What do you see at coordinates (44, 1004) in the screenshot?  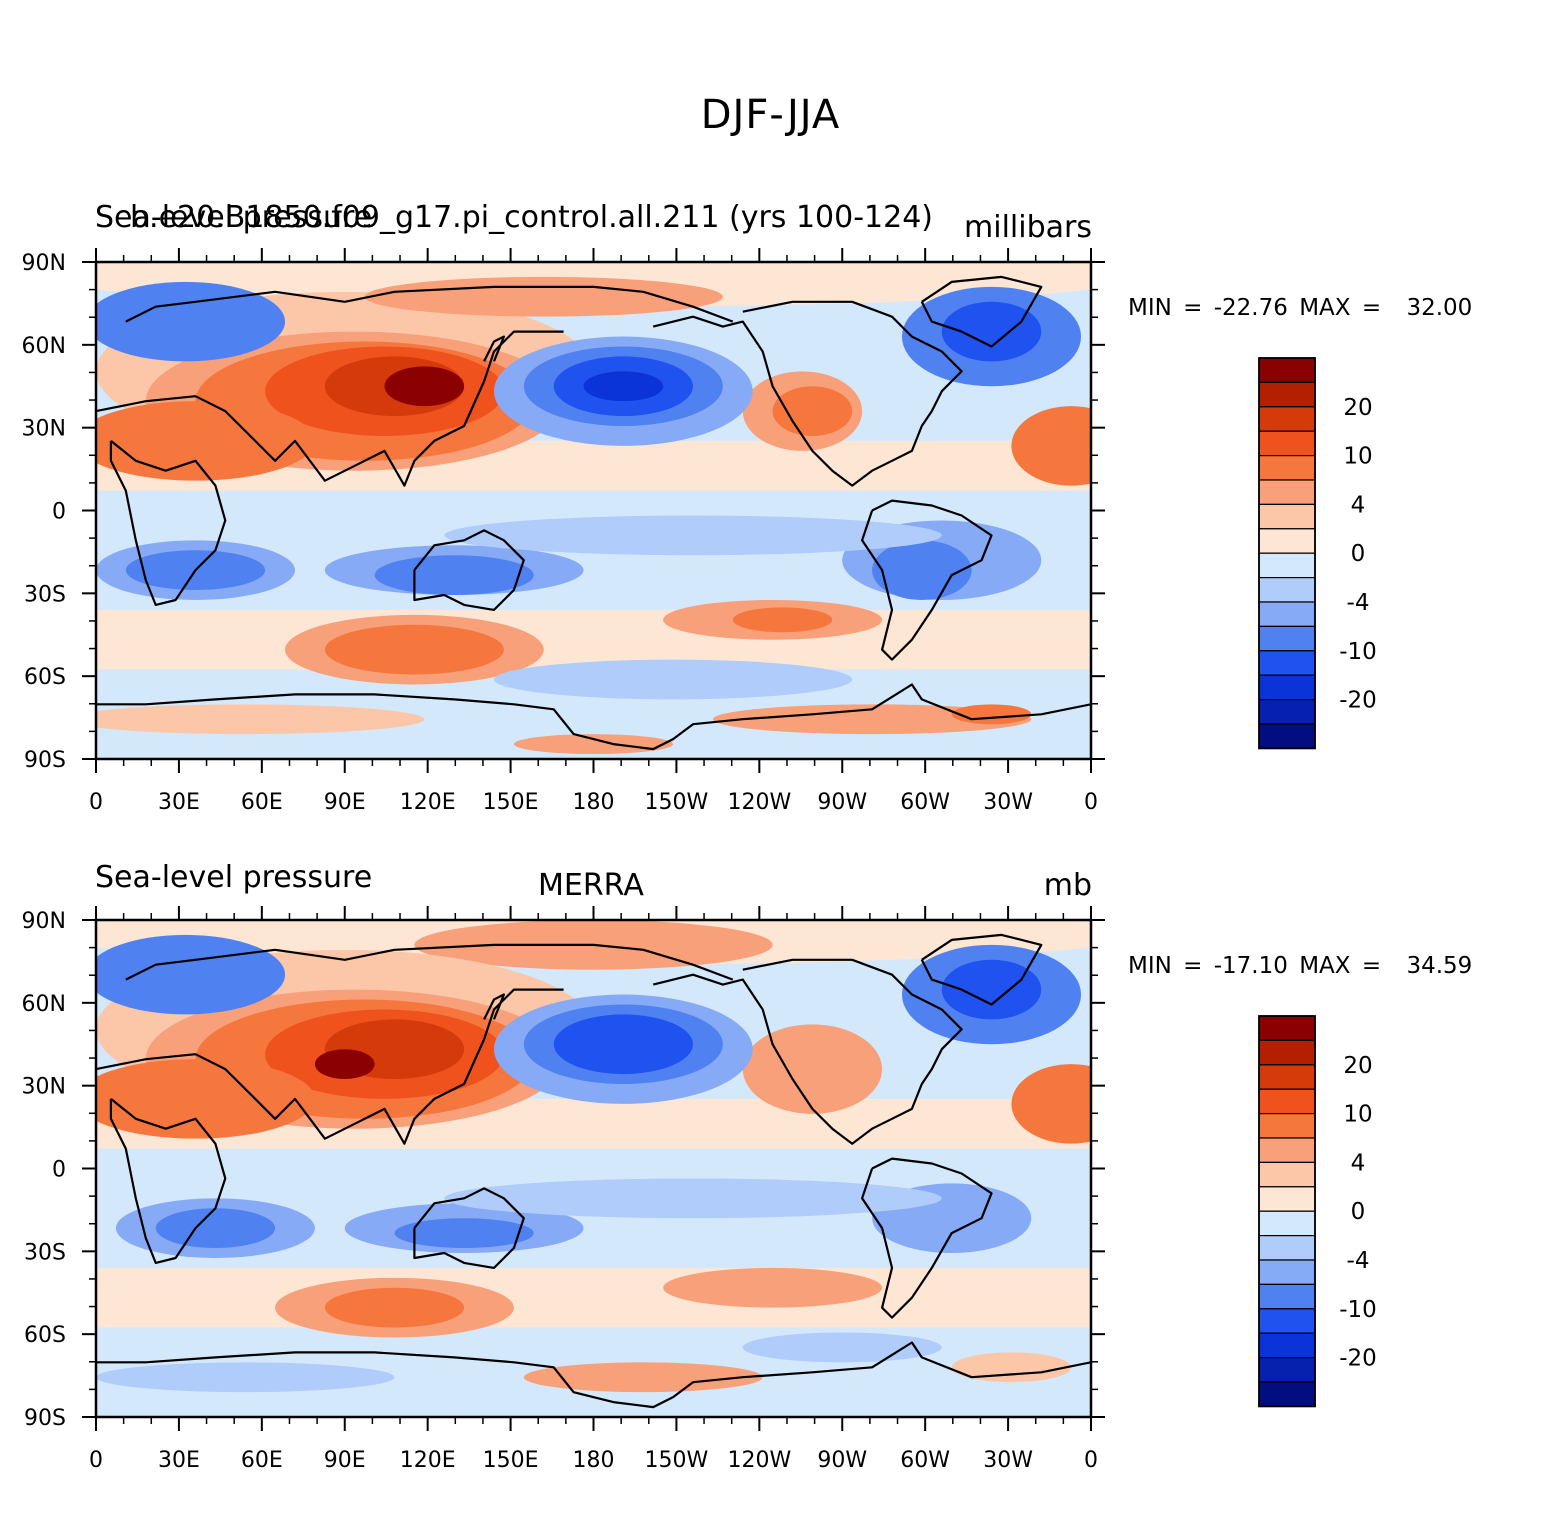 I see `y-tick-label: 60N` at bounding box center [44, 1004].